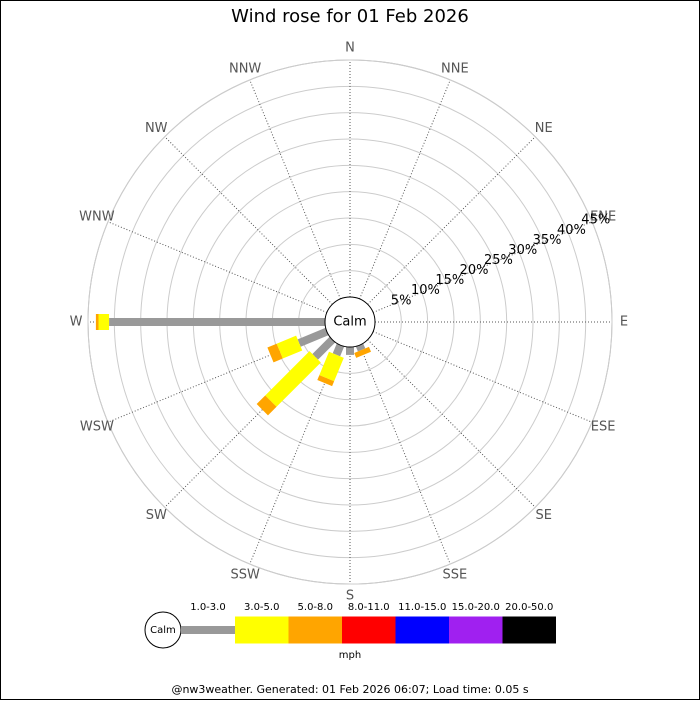  I want to click on direction-label: NE, so click(544, 128).